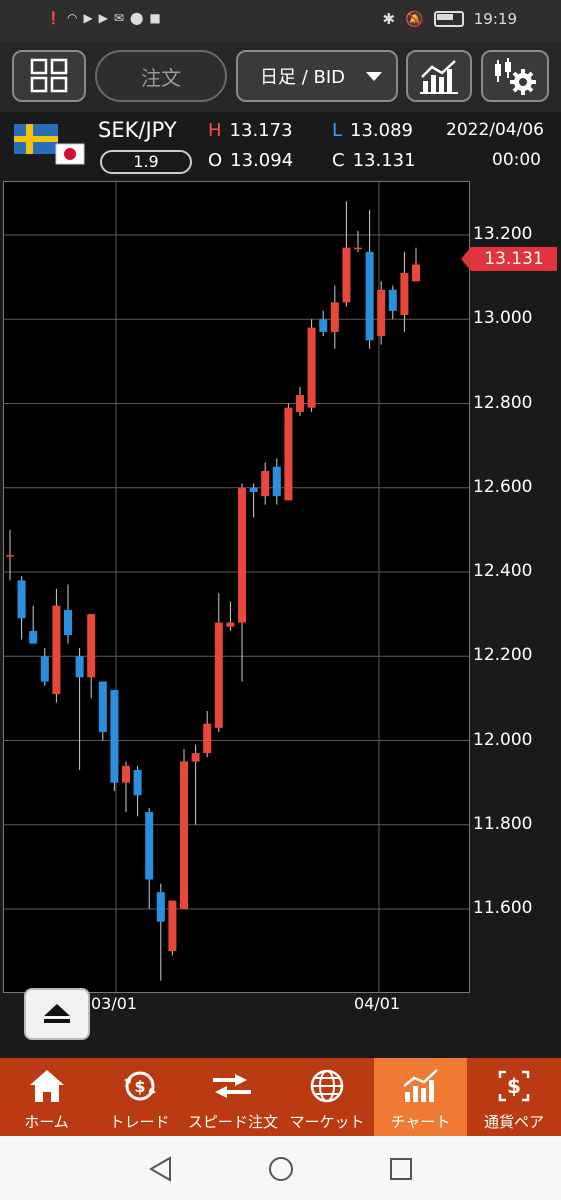  I want to click on toolbar: 注文 日足 / BID, so click(280, 77).